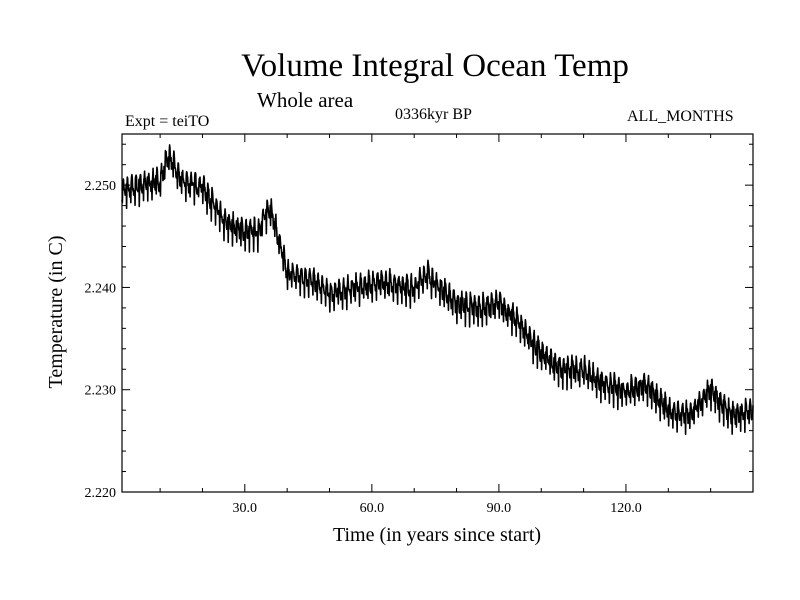 The image size is (800, 600). I want to click on y-tick-label: 2.220, so click(101, 493).